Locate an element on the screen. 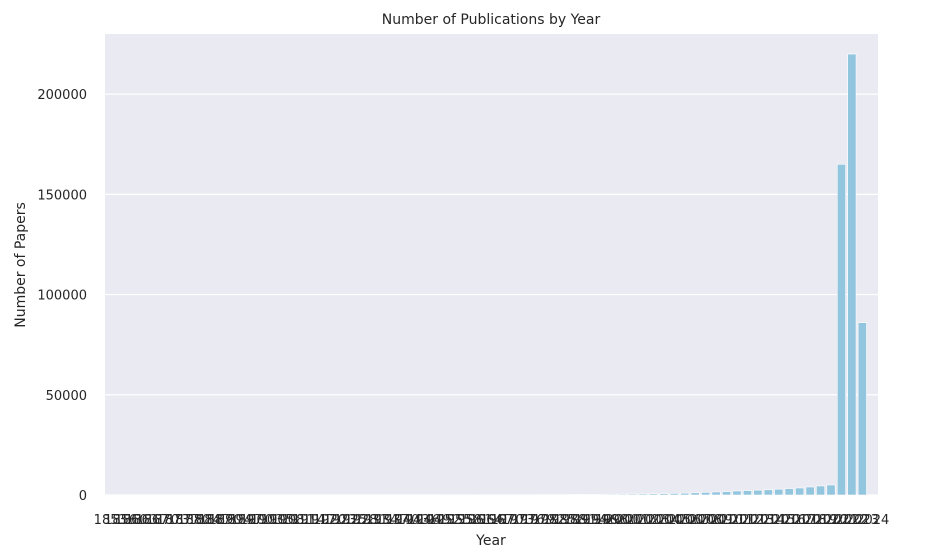  x-tick-label: 1973 is located at coordinates (517, 520).